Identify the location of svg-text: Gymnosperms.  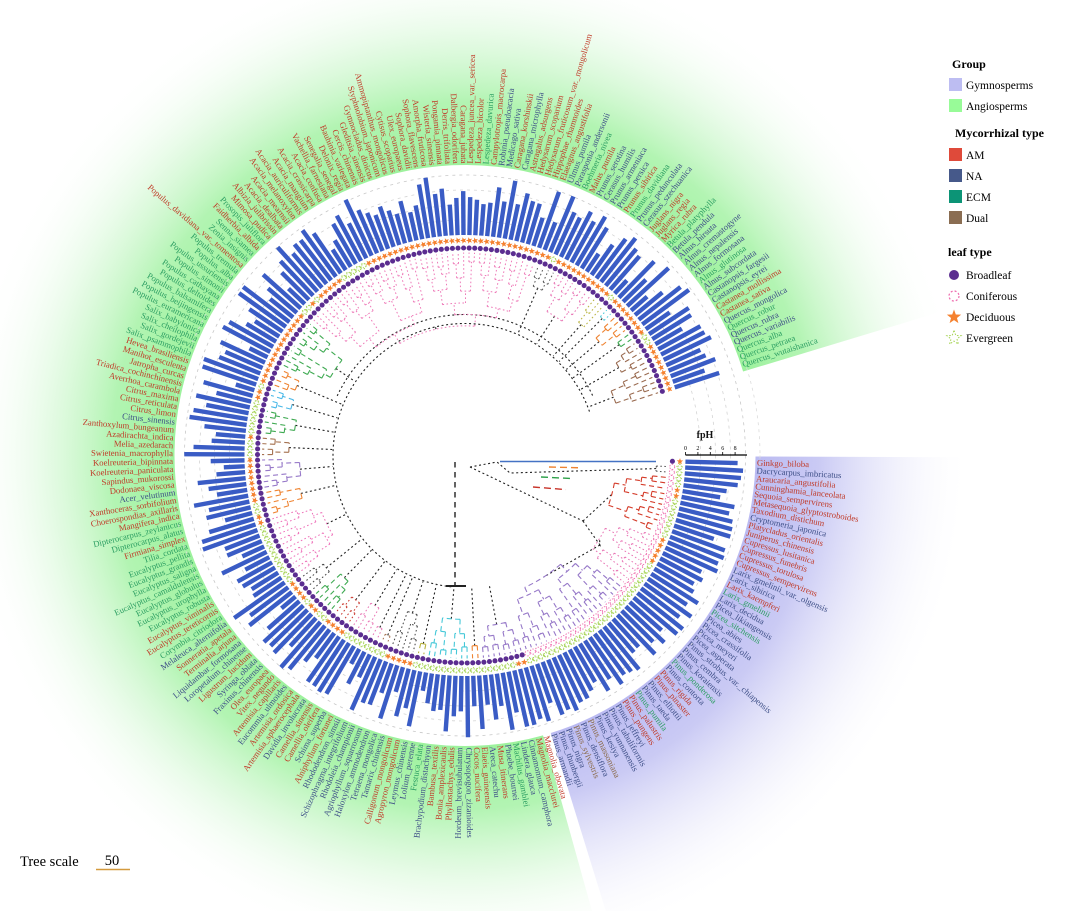
(1000, 86).